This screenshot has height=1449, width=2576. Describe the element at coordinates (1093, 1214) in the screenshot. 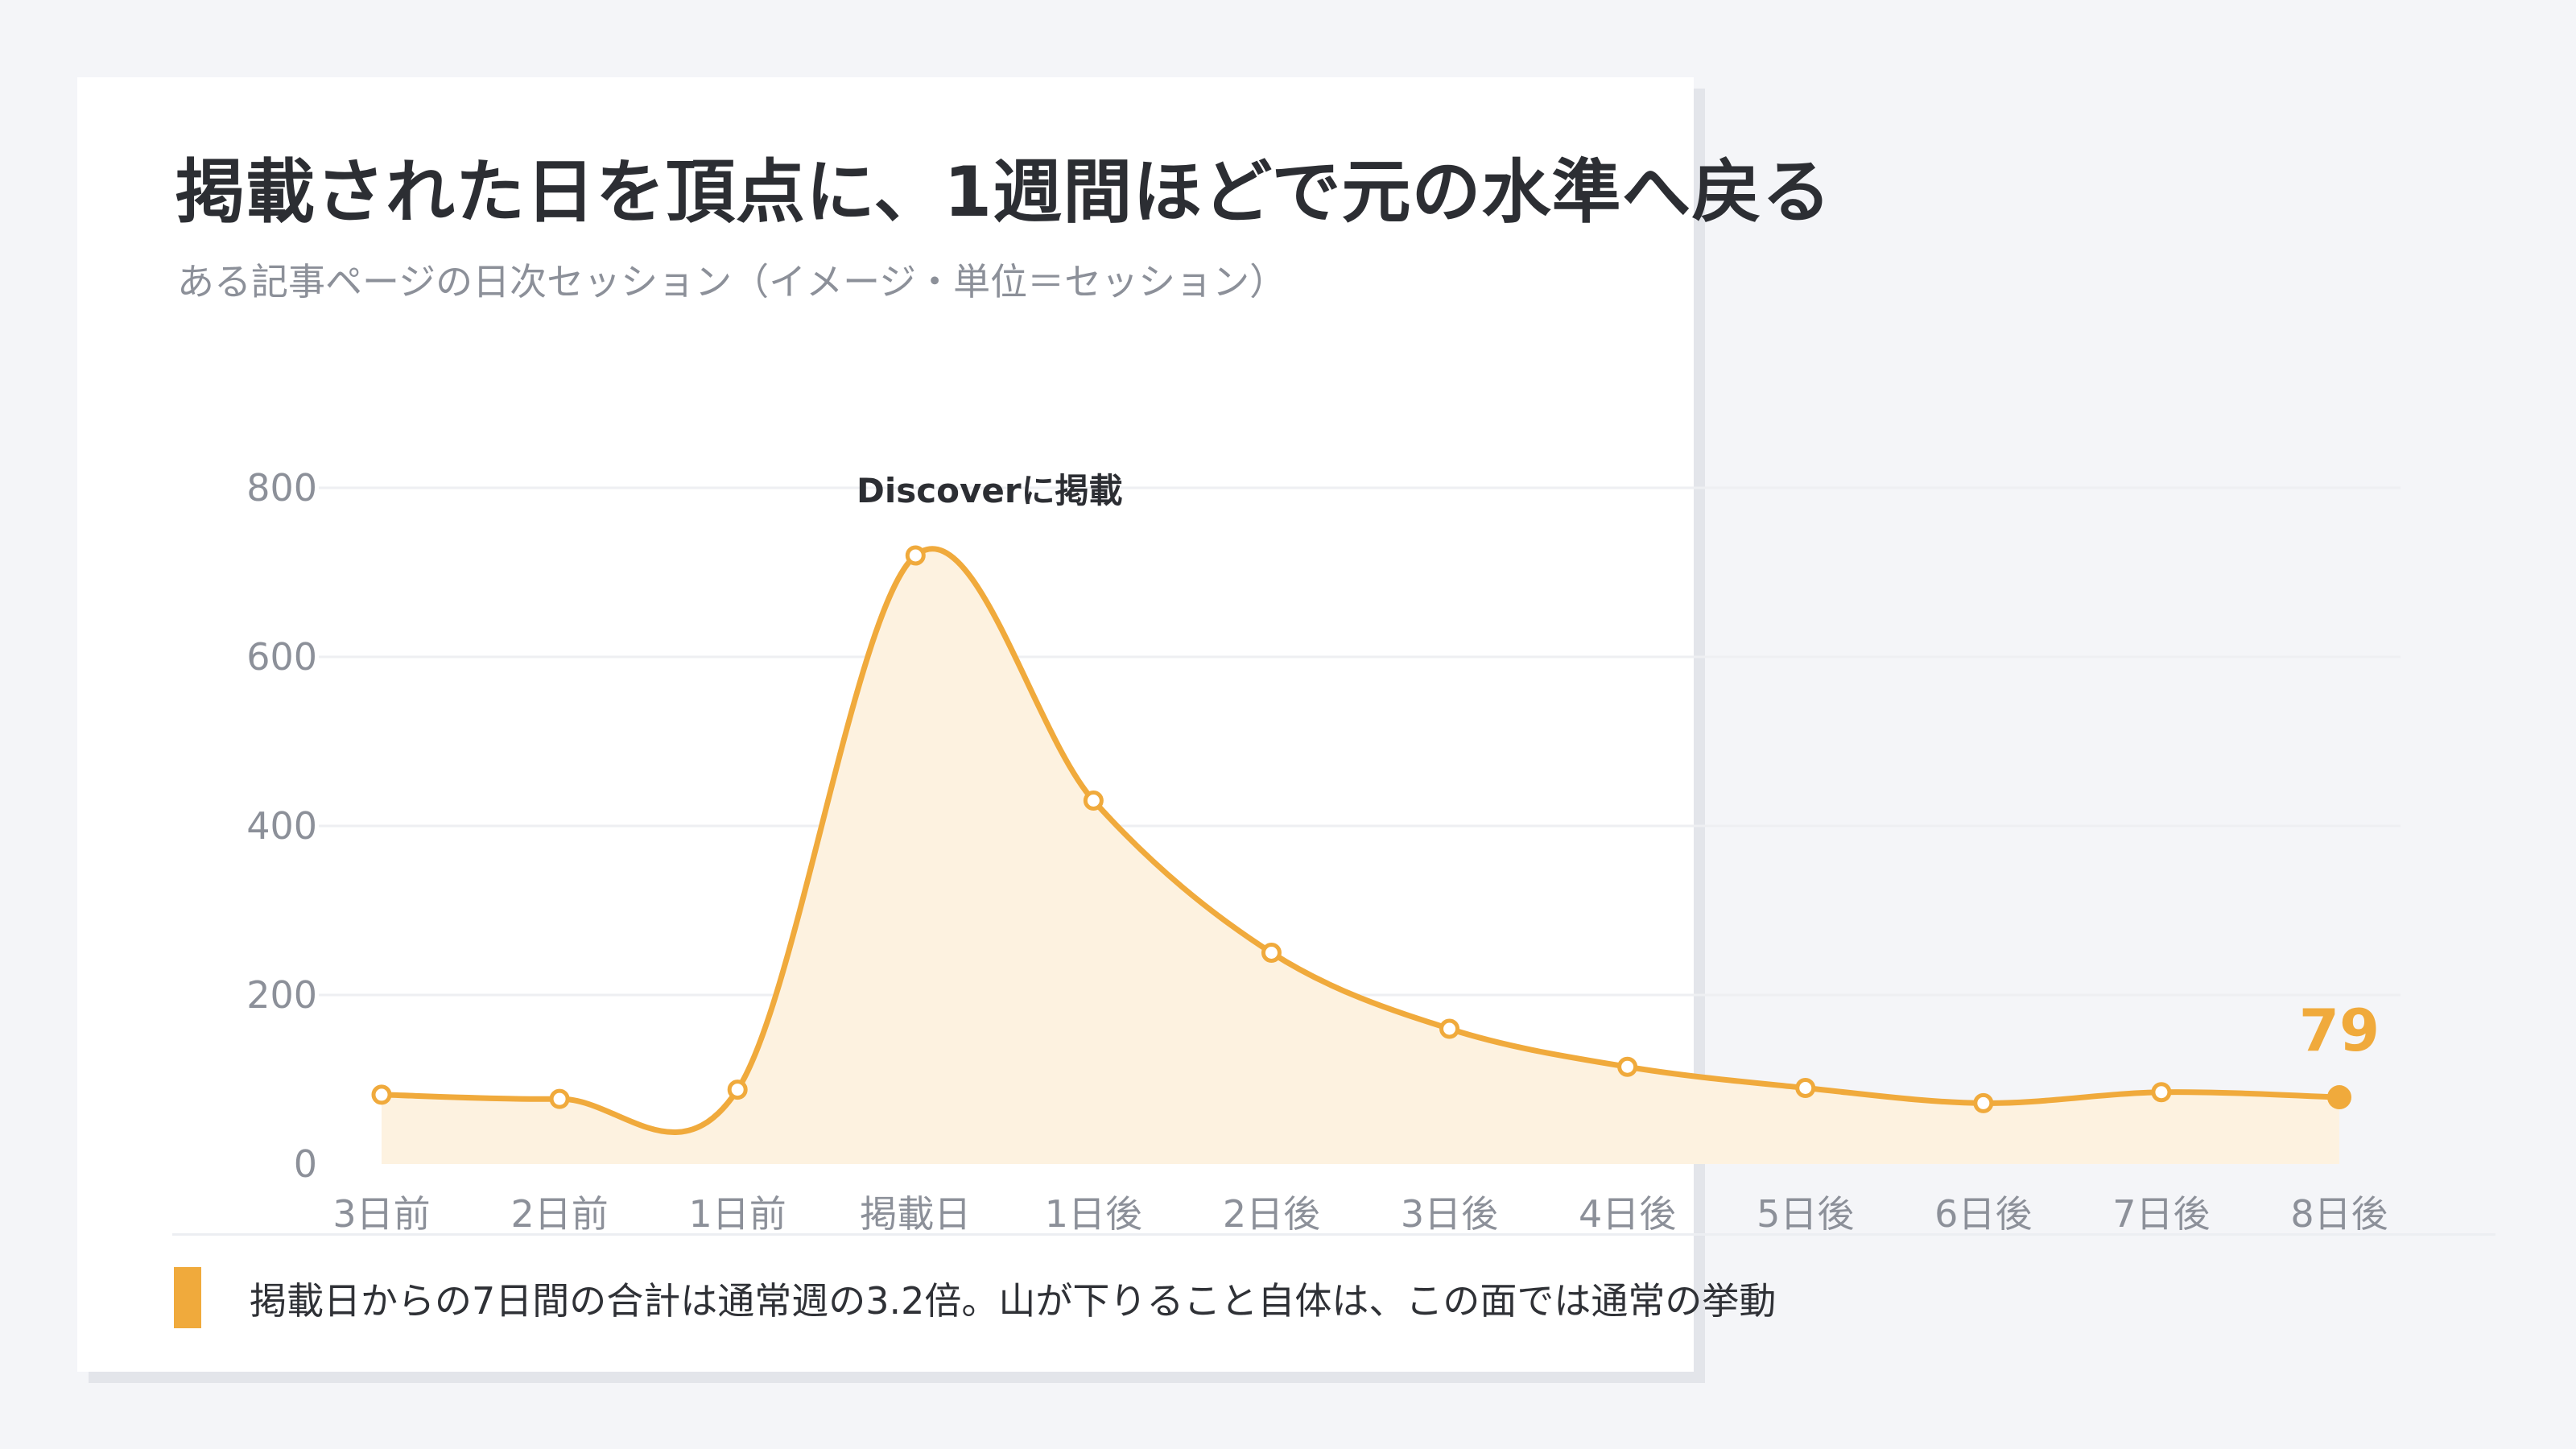

I see `x-tick-label: 1日後` at that location.